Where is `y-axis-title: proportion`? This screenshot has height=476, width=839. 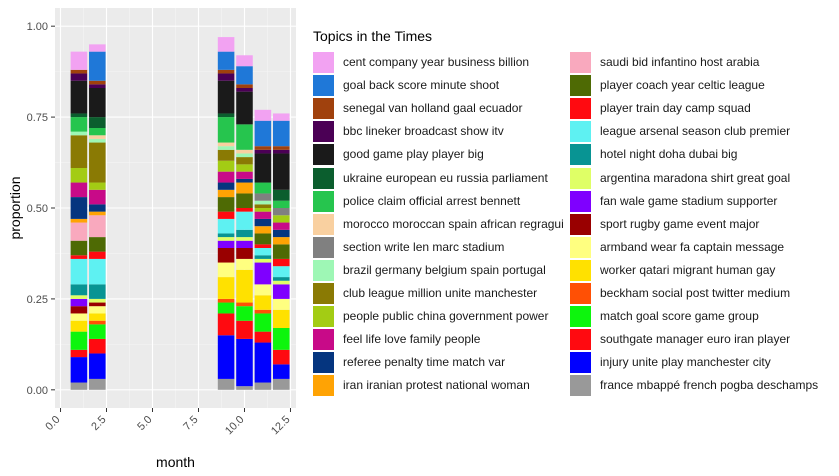
y-axis-title: proportion is located at coordinates (15, 207).